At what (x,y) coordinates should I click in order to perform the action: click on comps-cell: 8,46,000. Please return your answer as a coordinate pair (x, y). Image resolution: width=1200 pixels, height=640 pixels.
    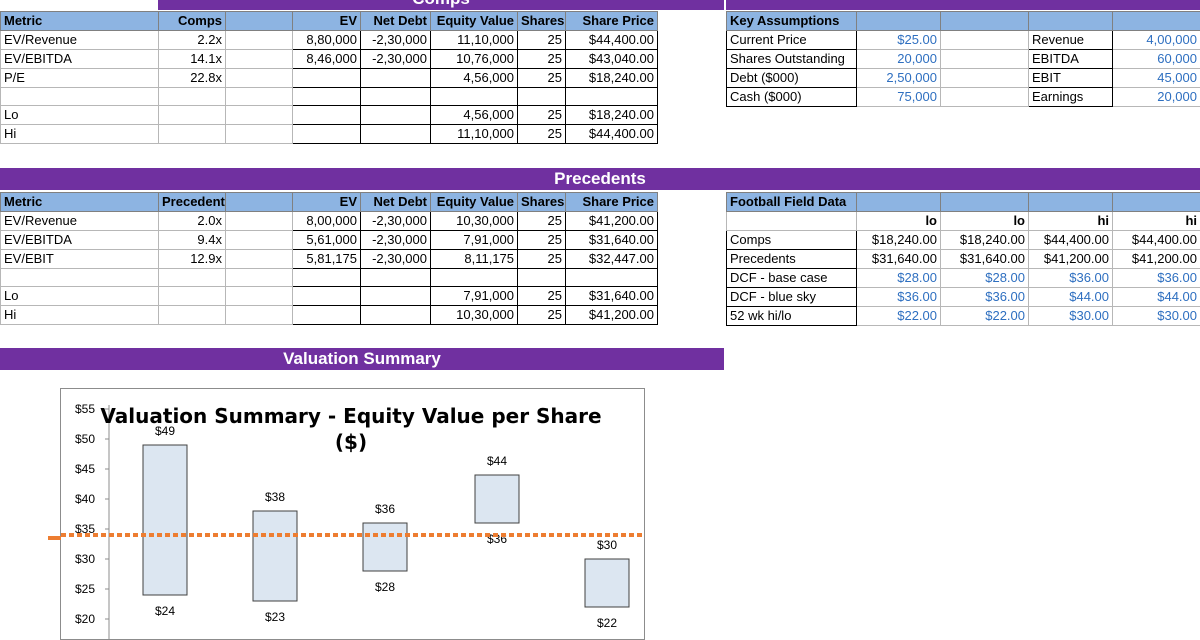
    Looking at the image, I should click on (327, 59).